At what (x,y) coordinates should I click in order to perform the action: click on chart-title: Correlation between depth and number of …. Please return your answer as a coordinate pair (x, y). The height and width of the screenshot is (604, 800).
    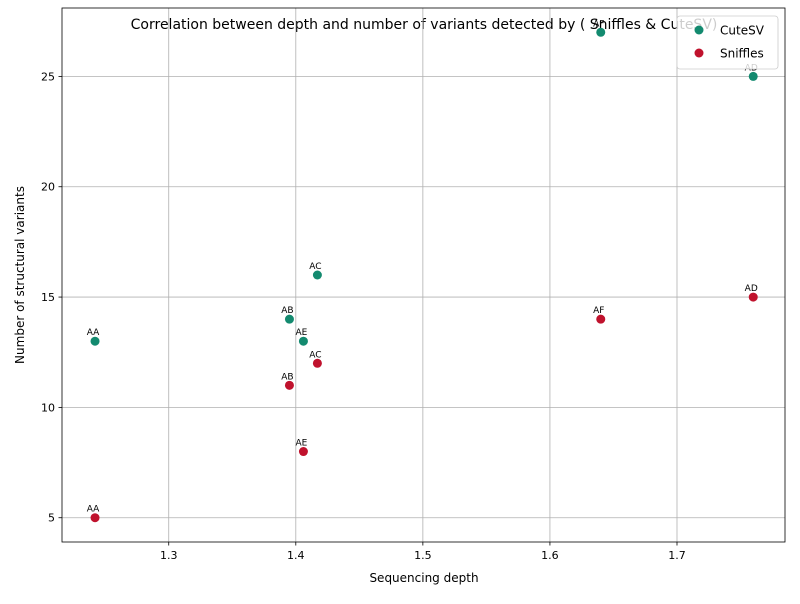
    Looking at the image, I should click on (424, 25).